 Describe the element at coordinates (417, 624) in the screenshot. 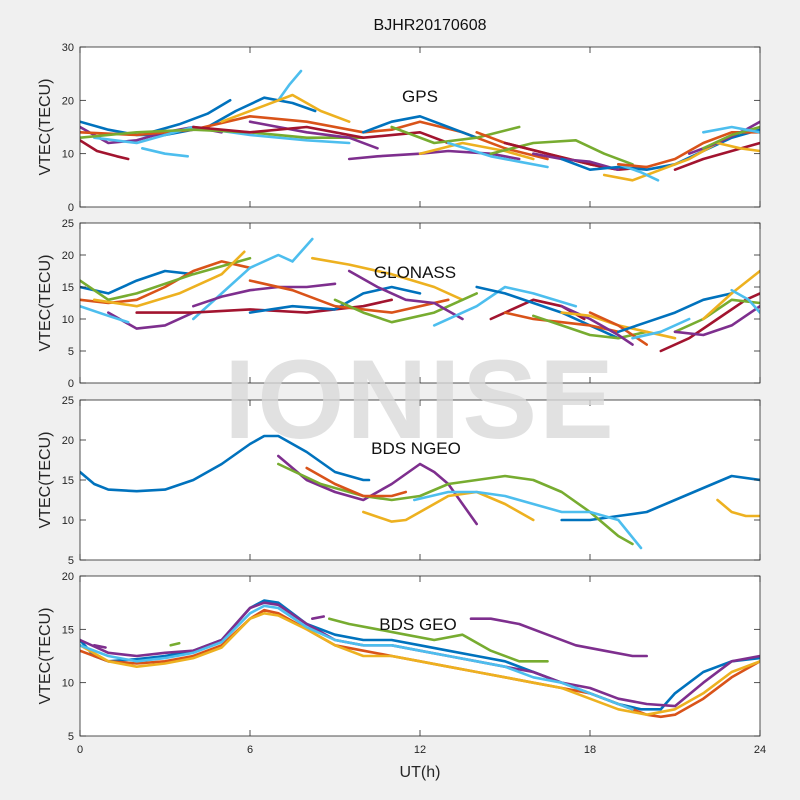

I see `panel-title: BDS GEO` at that location.